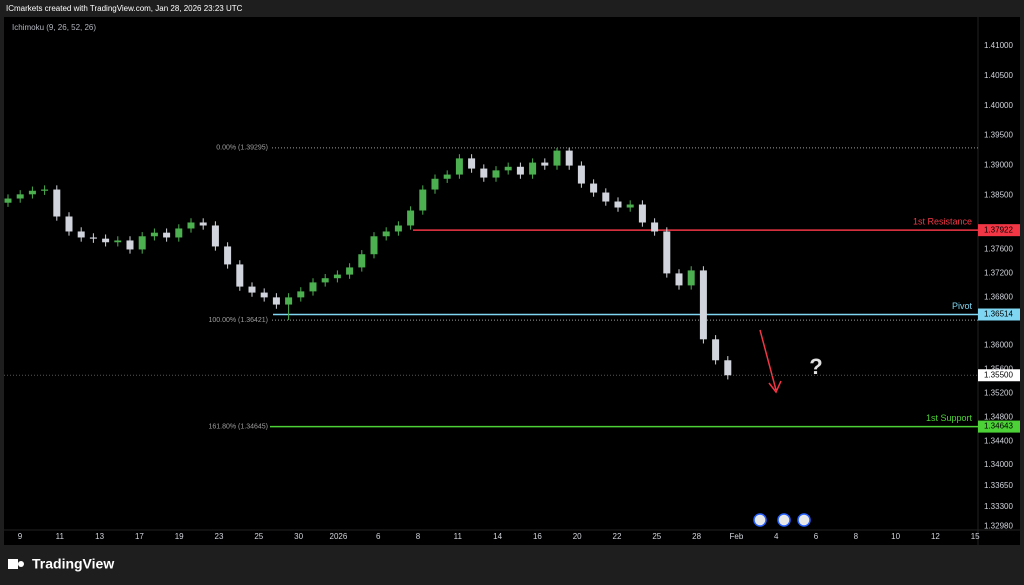 This screenshot has width=1024, height=585. I want to click on x-tick-label: 12, so click(935, 536).